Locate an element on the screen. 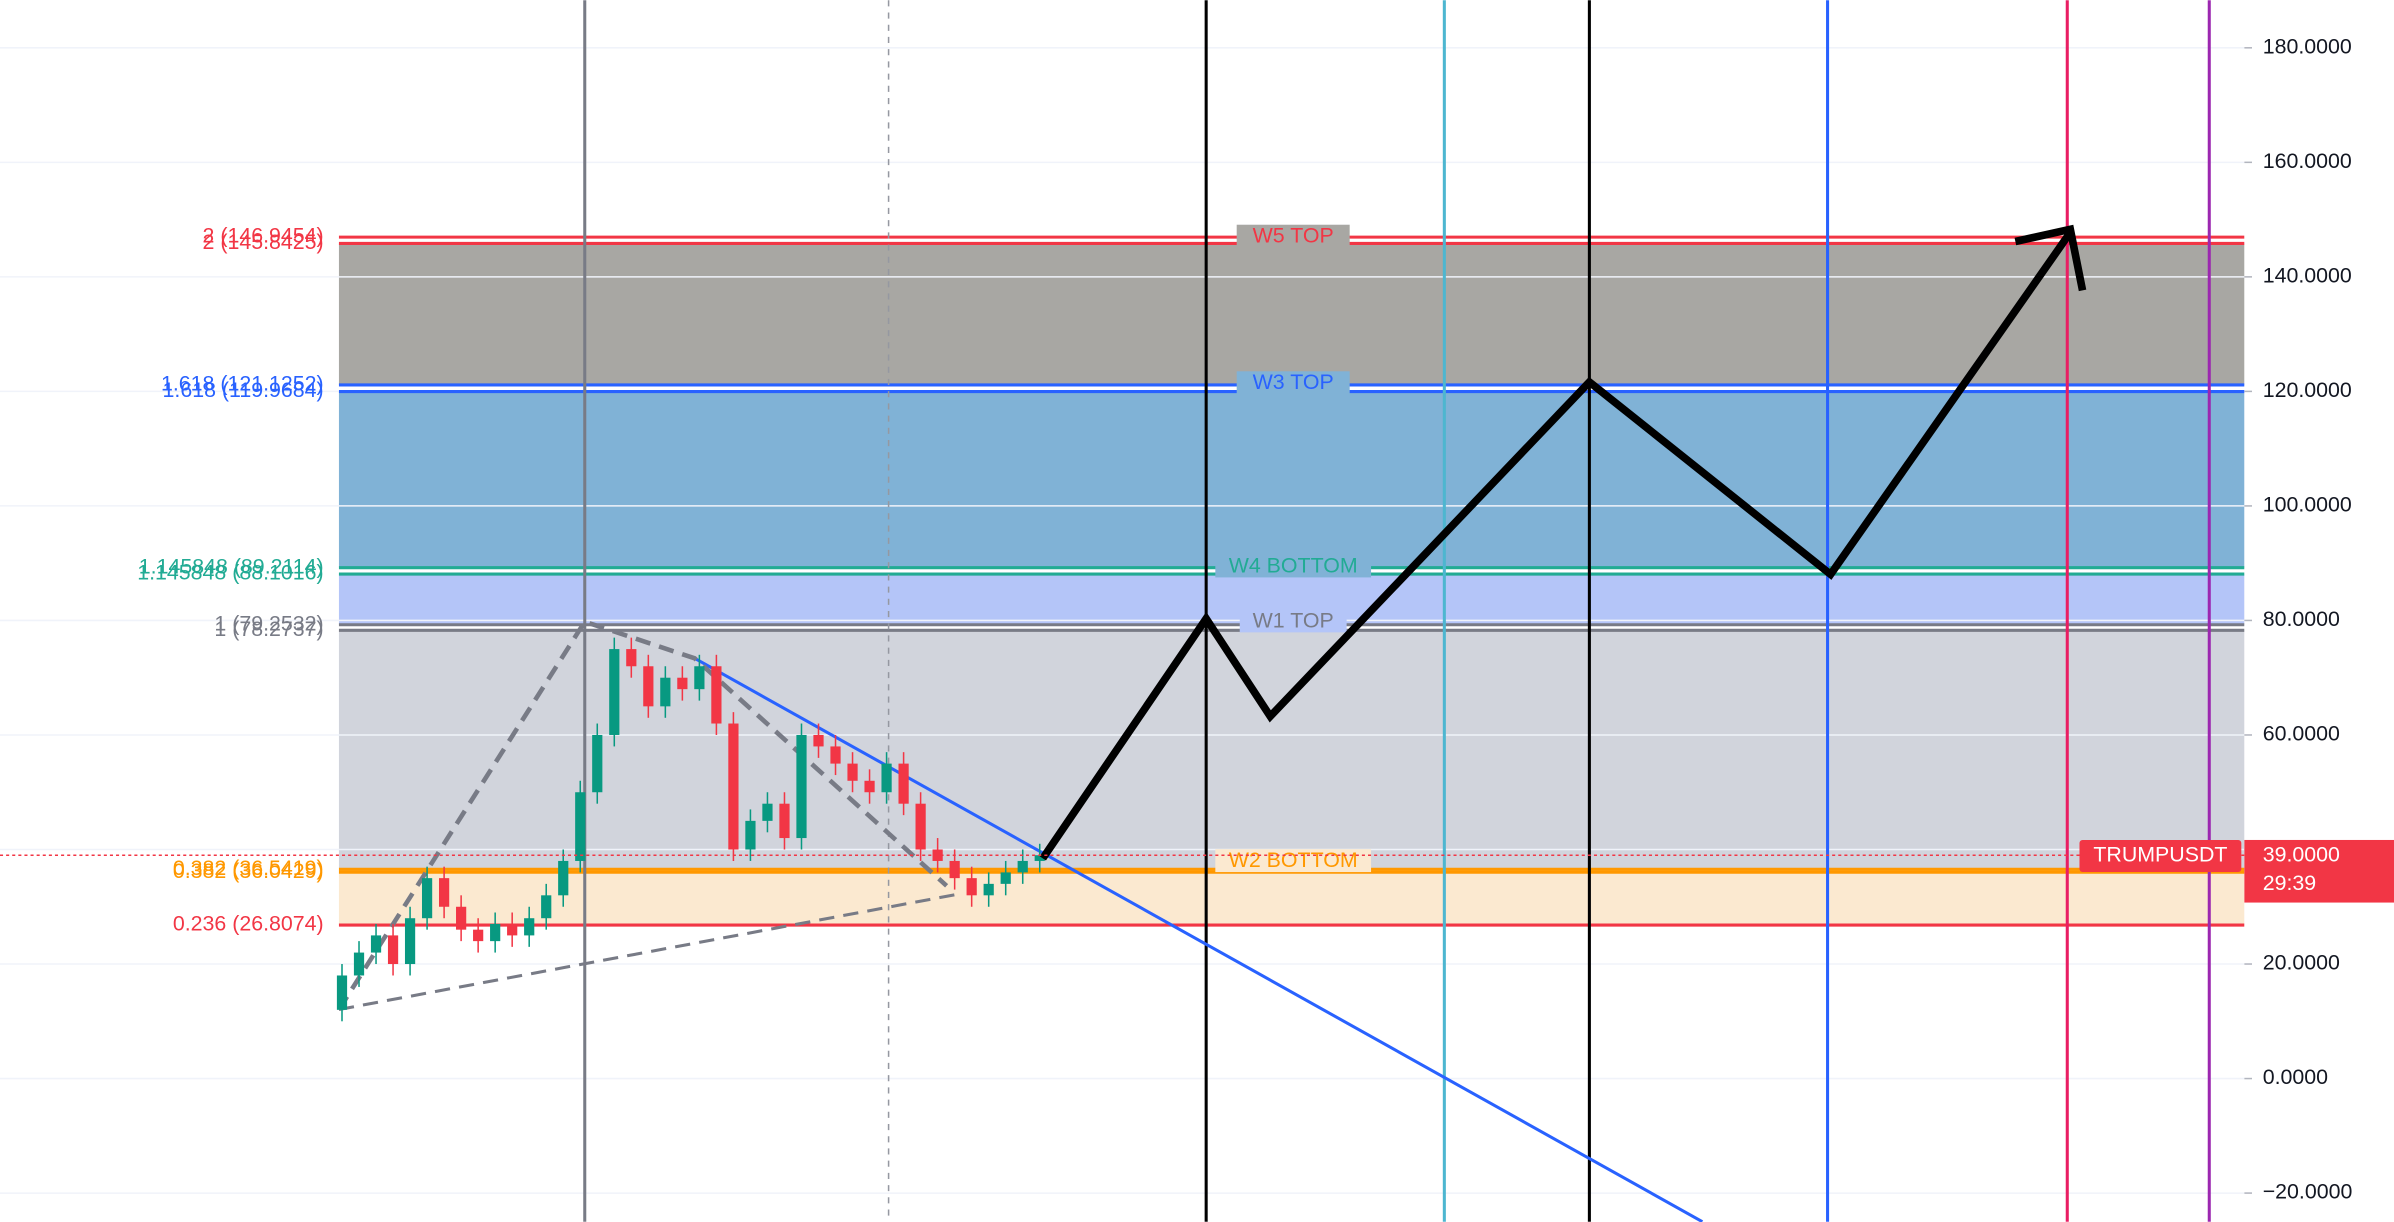 This screenshot has width=2394, height=1222. fib-label: 1 (79.2532) is located at coordinates (268, 623).